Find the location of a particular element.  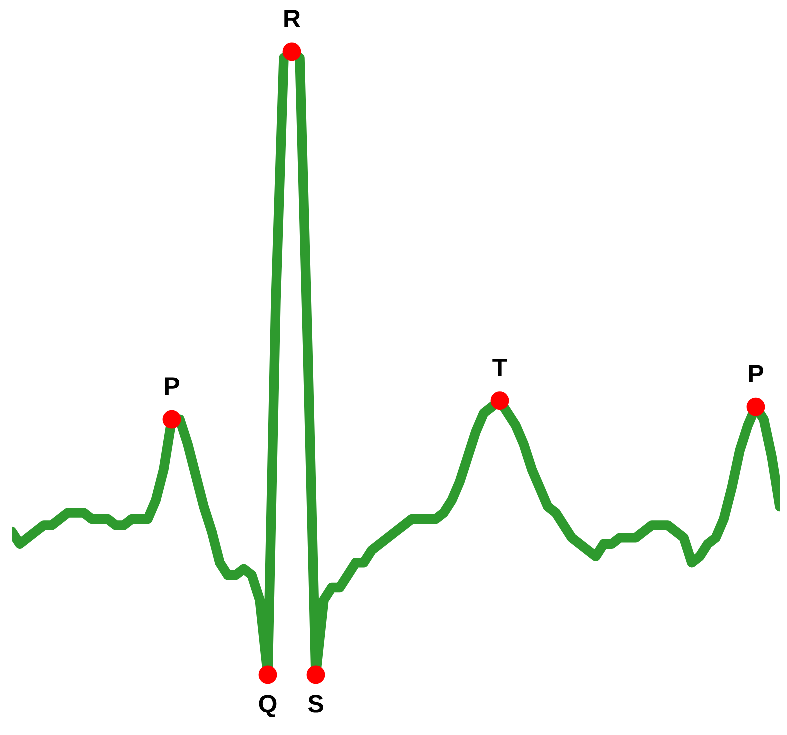

annotation: Q is located at coordinates (268, 706).